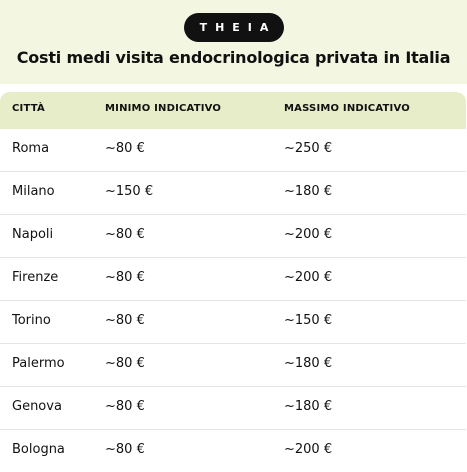 The width and height of the screenshot is (467, 472). What do you see at coordinates (38, 363) in the screenshot?
I see `cell-city: Palermo` at bounding box center [38, 363].